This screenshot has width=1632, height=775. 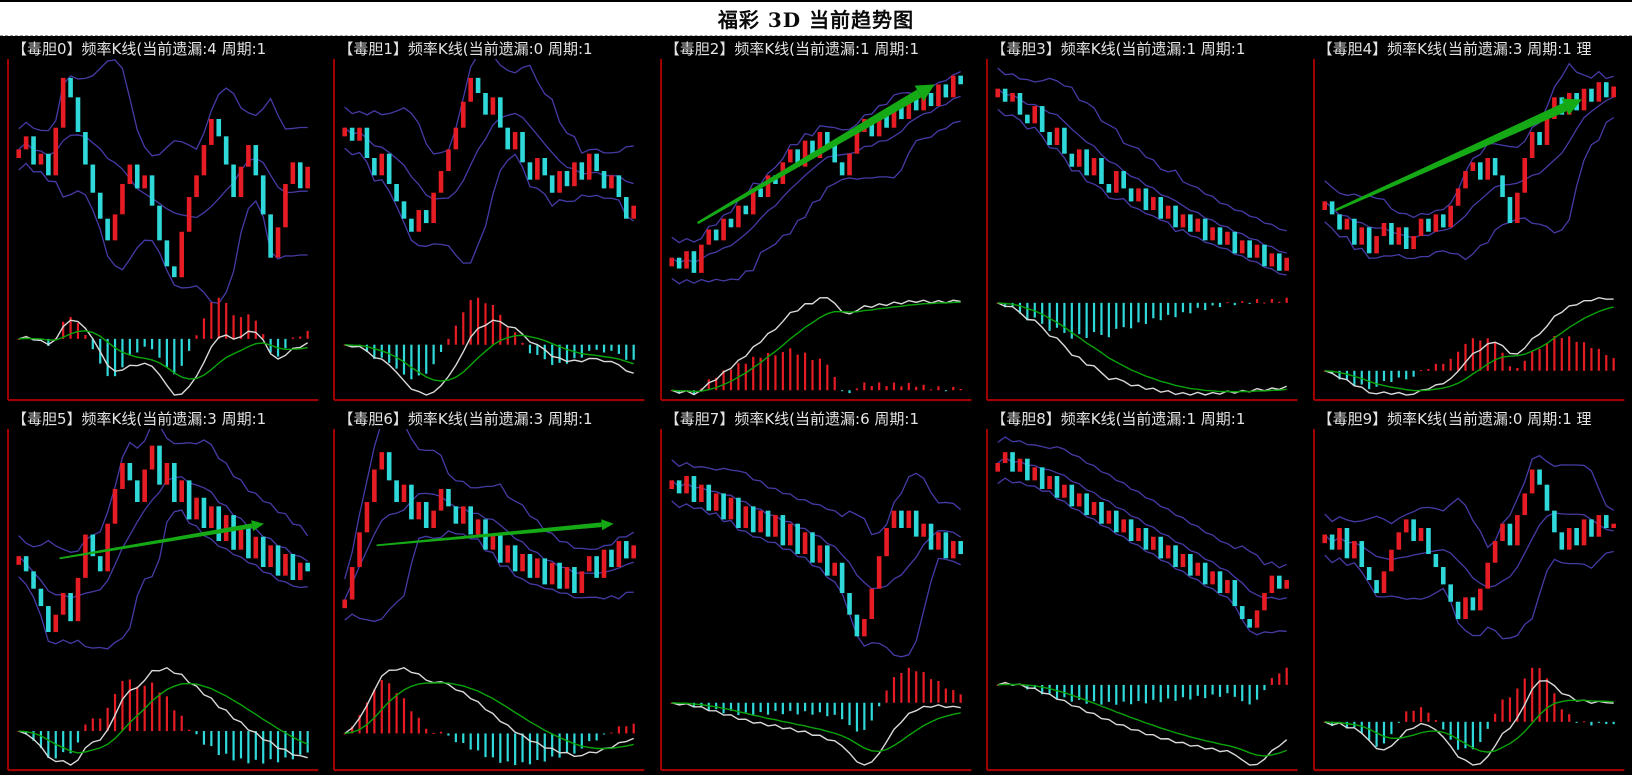 I want to click on panel-title-7: 【毒胆7】频率K线(当前遗漏:6 周期:1, so click(x=791, y=418).